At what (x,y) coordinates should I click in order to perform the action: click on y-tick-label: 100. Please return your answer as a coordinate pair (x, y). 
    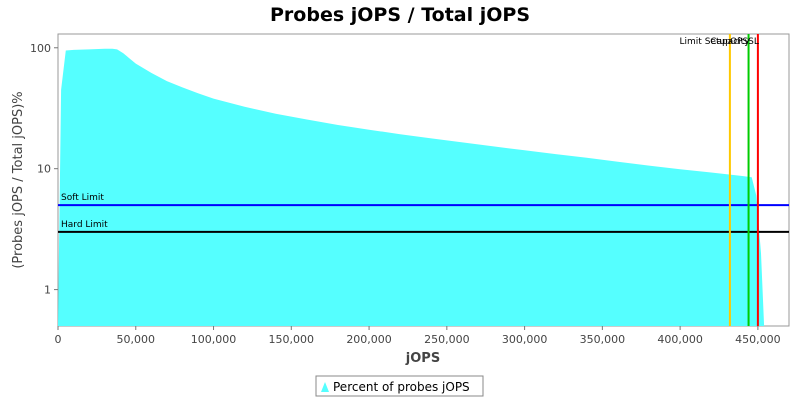
    Looking at the image, I should click on (40, 48).